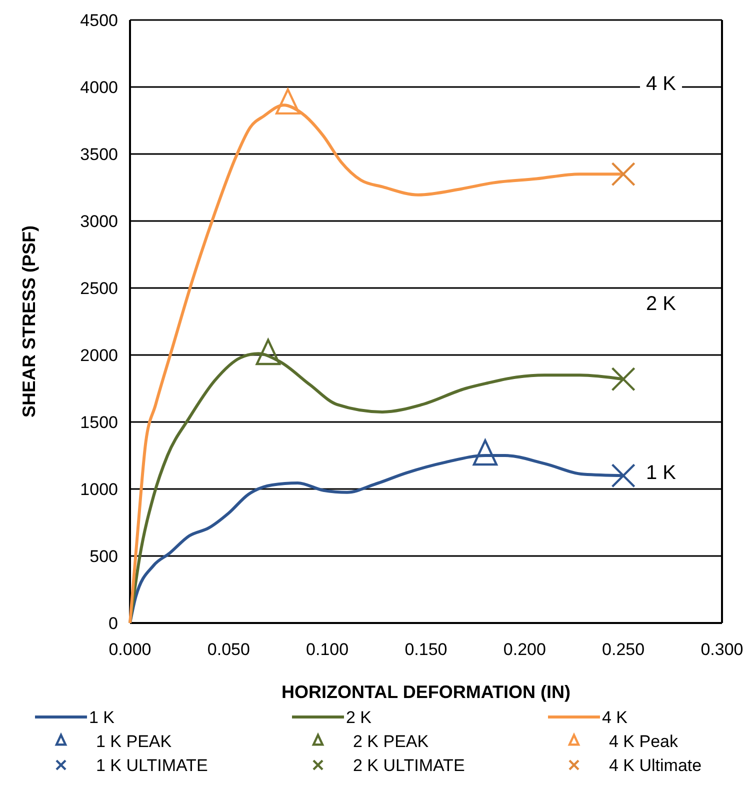  What do you see at coordinates (524, 649) in the screenshot?
I see `x-tick-label: 0.200` at bounding box center [524, 649].